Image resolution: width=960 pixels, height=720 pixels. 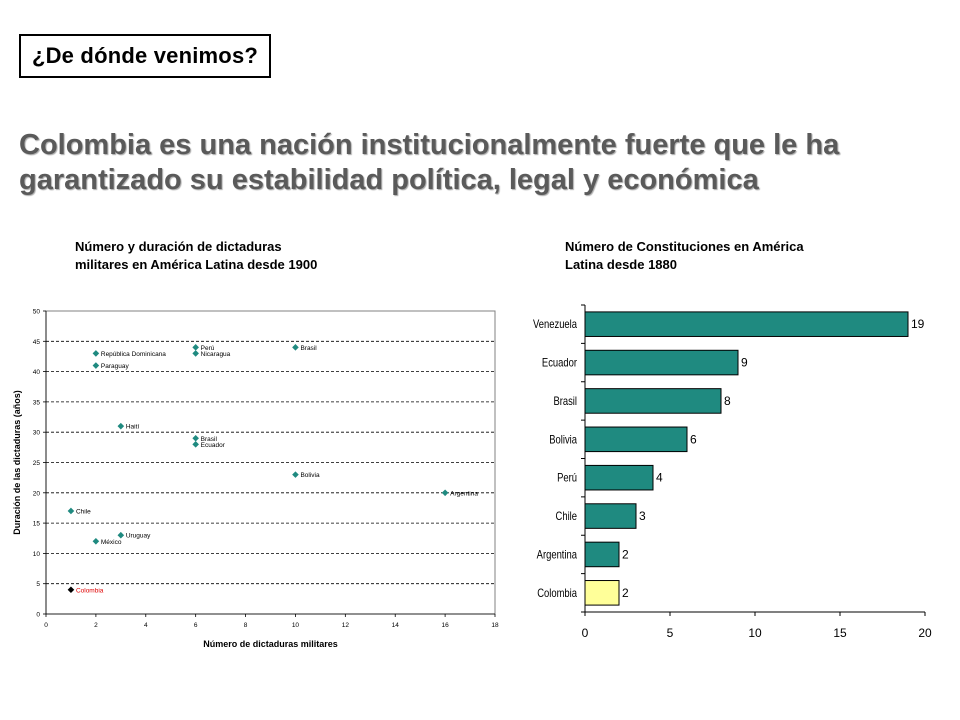 I want to click on scatter-point-label-mexico: México, so click(x=111, y=542).